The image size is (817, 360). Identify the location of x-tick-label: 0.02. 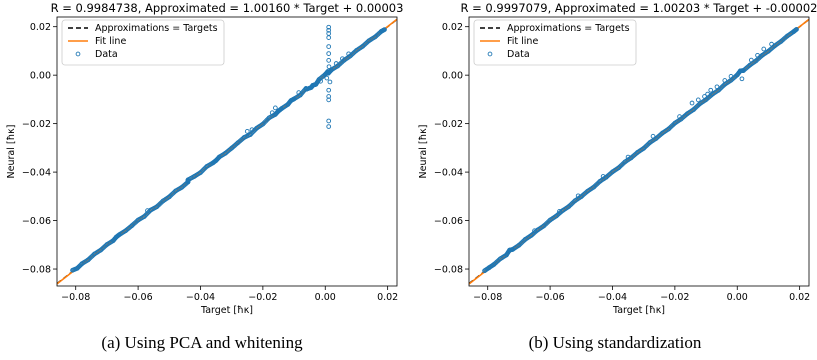
(387, 297).